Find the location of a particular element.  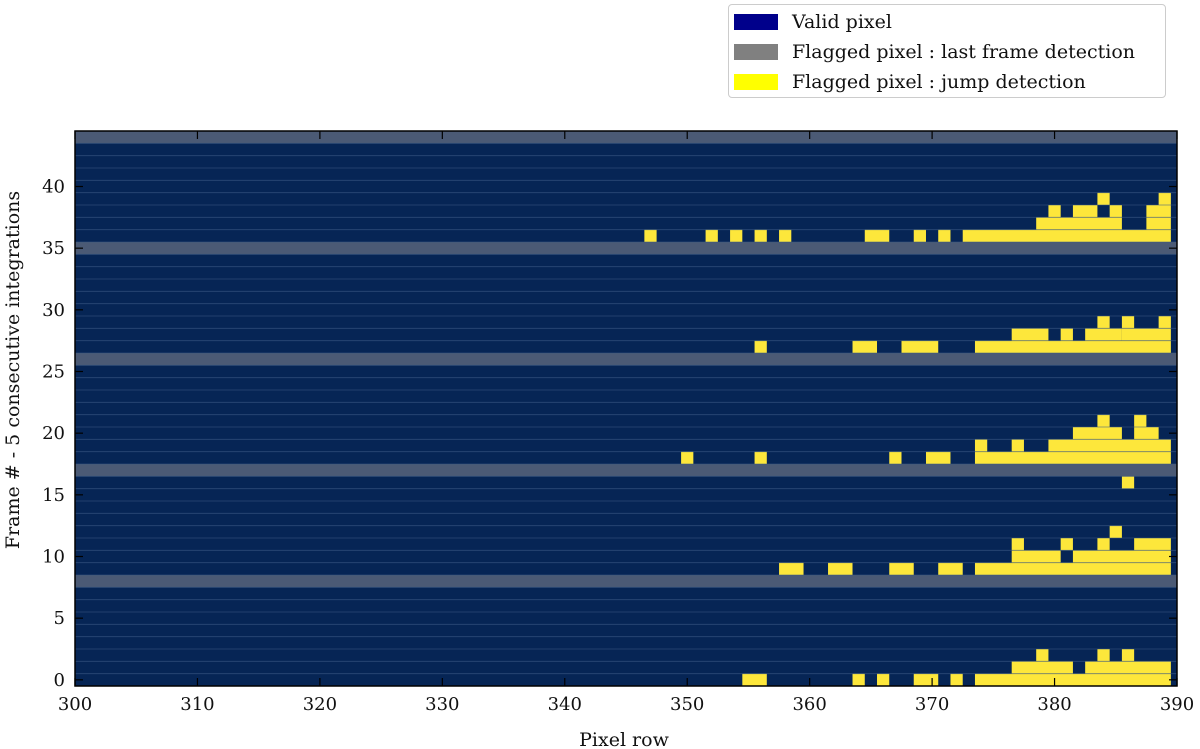

legend-item-valid: Valid pixel is located at coordinates (813, 22).